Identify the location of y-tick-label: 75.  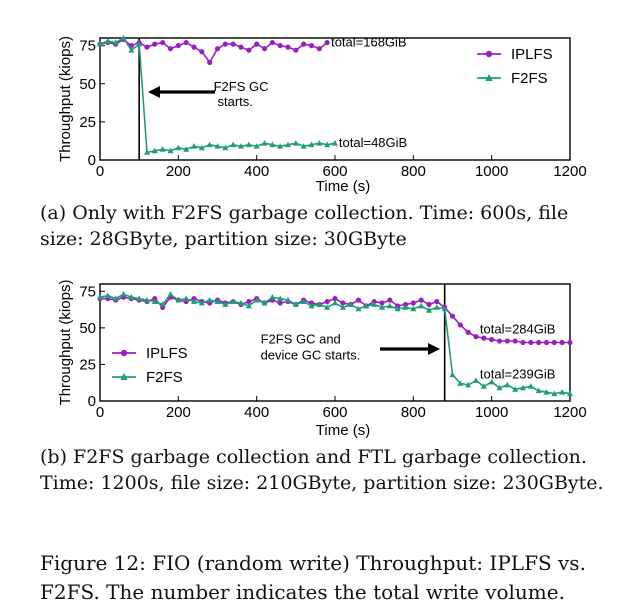
(87, 291).